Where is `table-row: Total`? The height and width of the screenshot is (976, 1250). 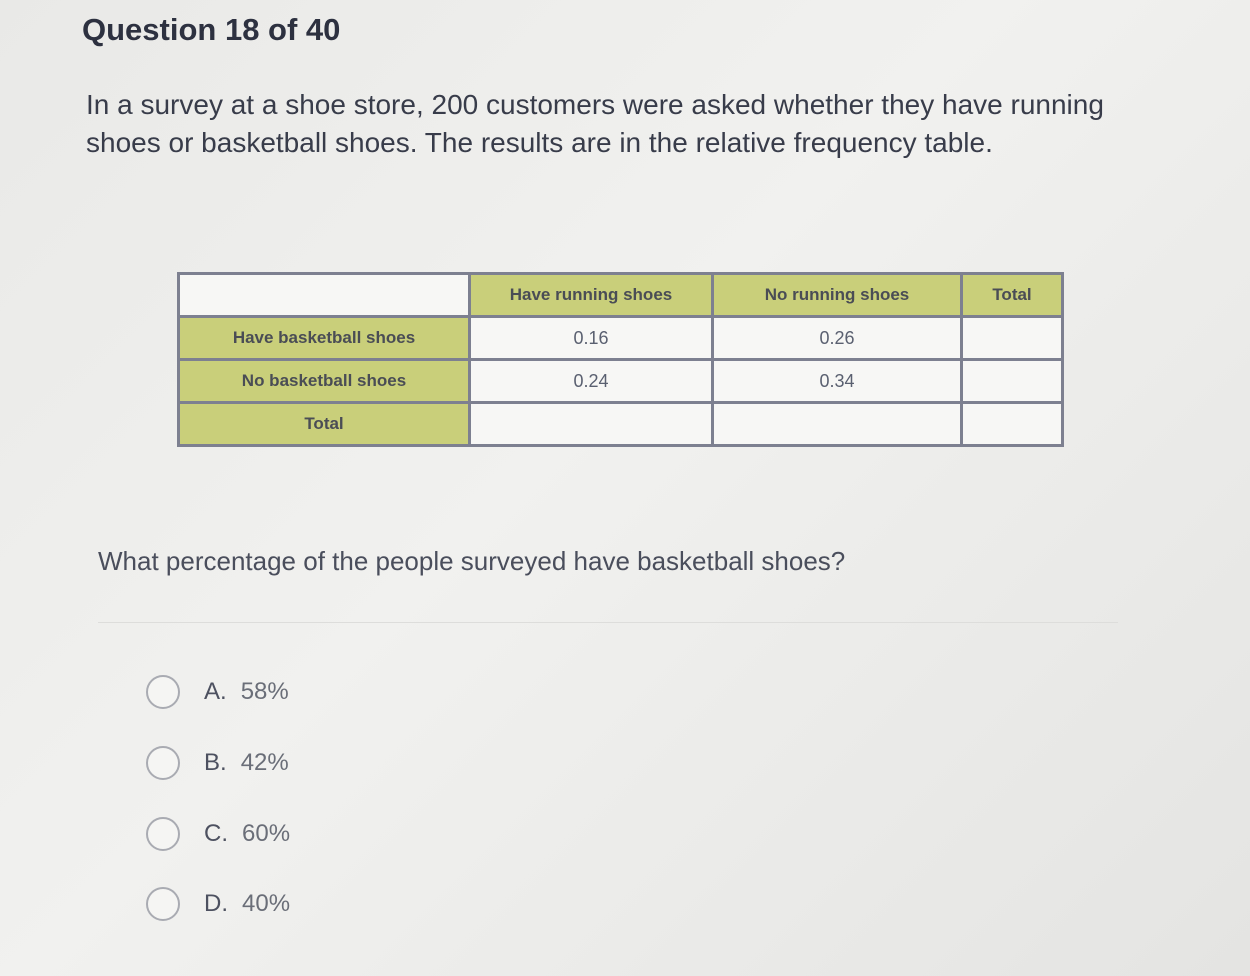 table-row: Total is located at coordinates (620, 424).